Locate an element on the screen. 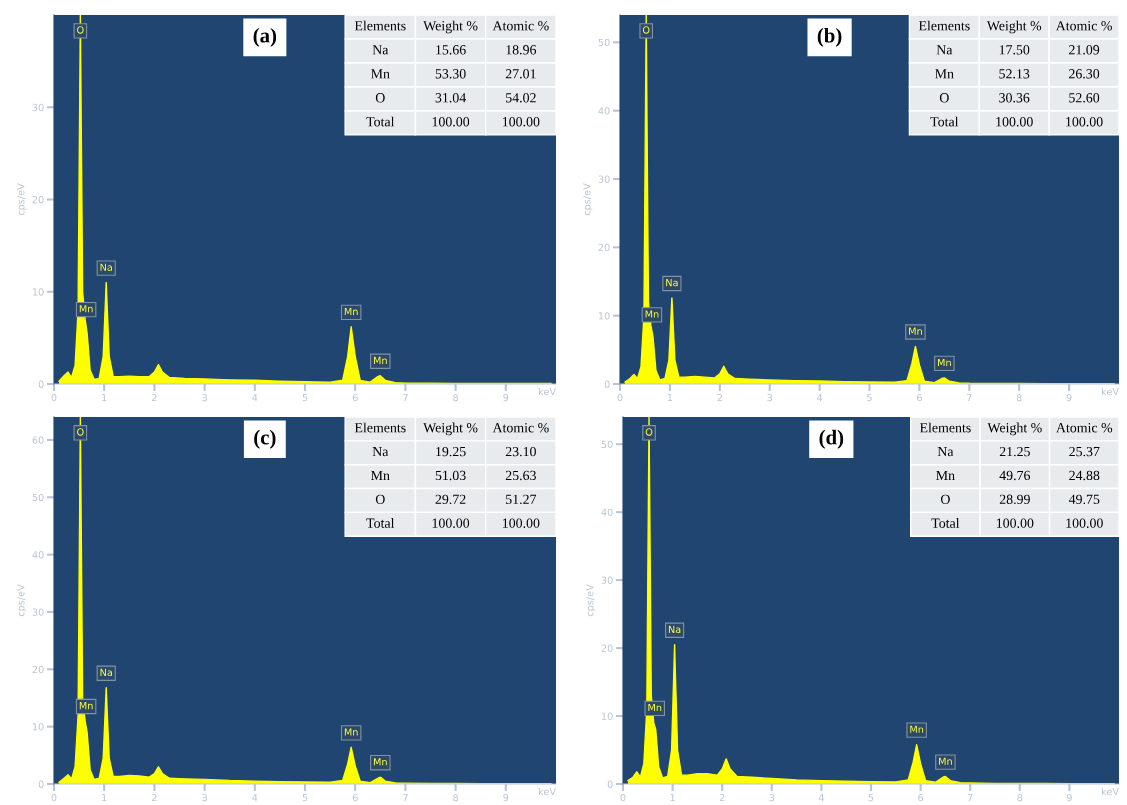  annotation: 24.88 is located at coordinates (1084, 475).